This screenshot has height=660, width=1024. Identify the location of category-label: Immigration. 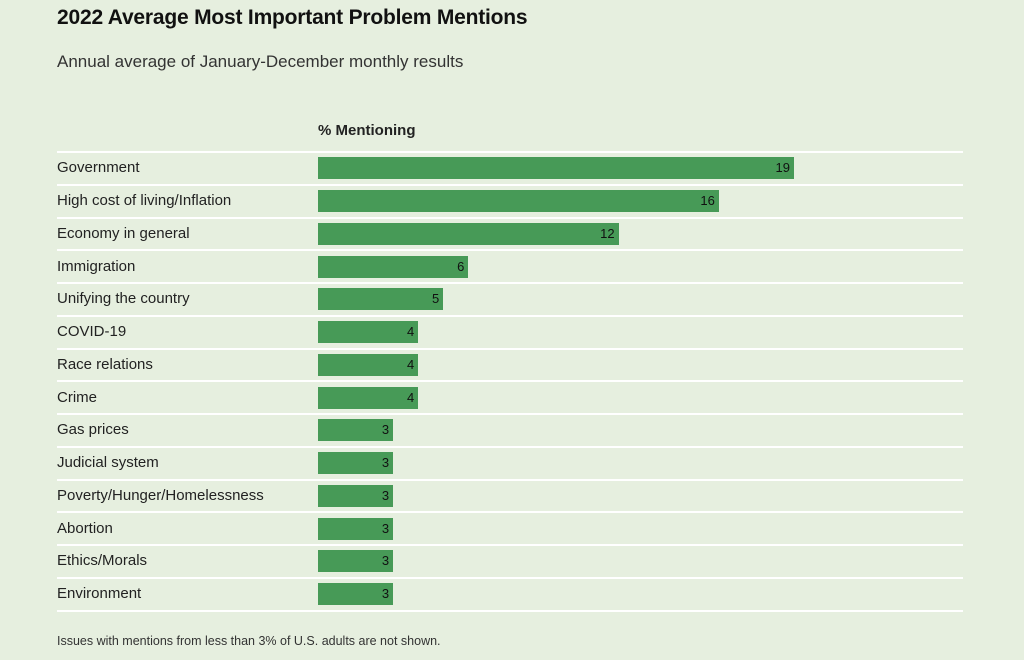
(96, 266).